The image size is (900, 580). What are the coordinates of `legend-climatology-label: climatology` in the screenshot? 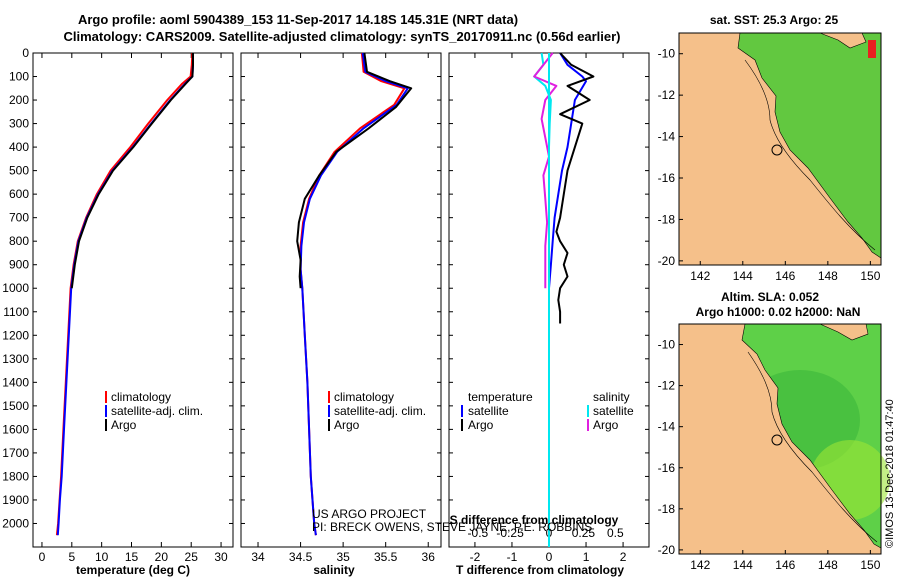 It's located at (364, 397).